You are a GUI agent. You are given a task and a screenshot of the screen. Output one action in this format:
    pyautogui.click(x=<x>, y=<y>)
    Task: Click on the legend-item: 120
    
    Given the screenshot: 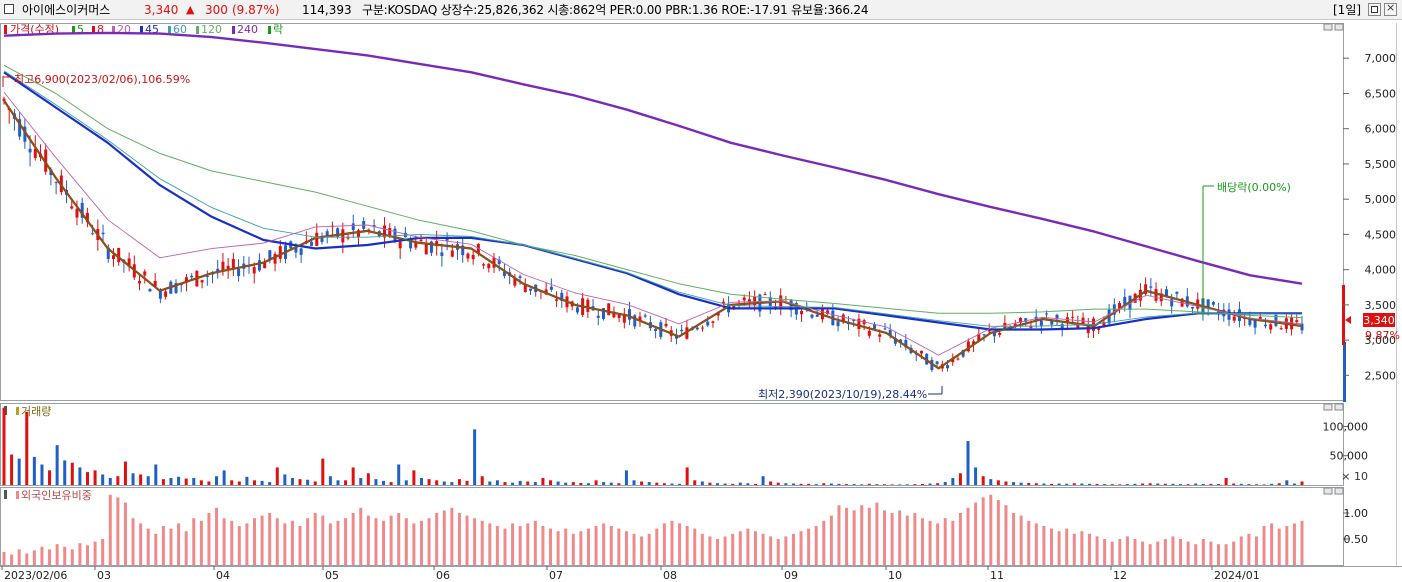 What is the action you would take?
    pyautogui.click(x=211, y=29)
    